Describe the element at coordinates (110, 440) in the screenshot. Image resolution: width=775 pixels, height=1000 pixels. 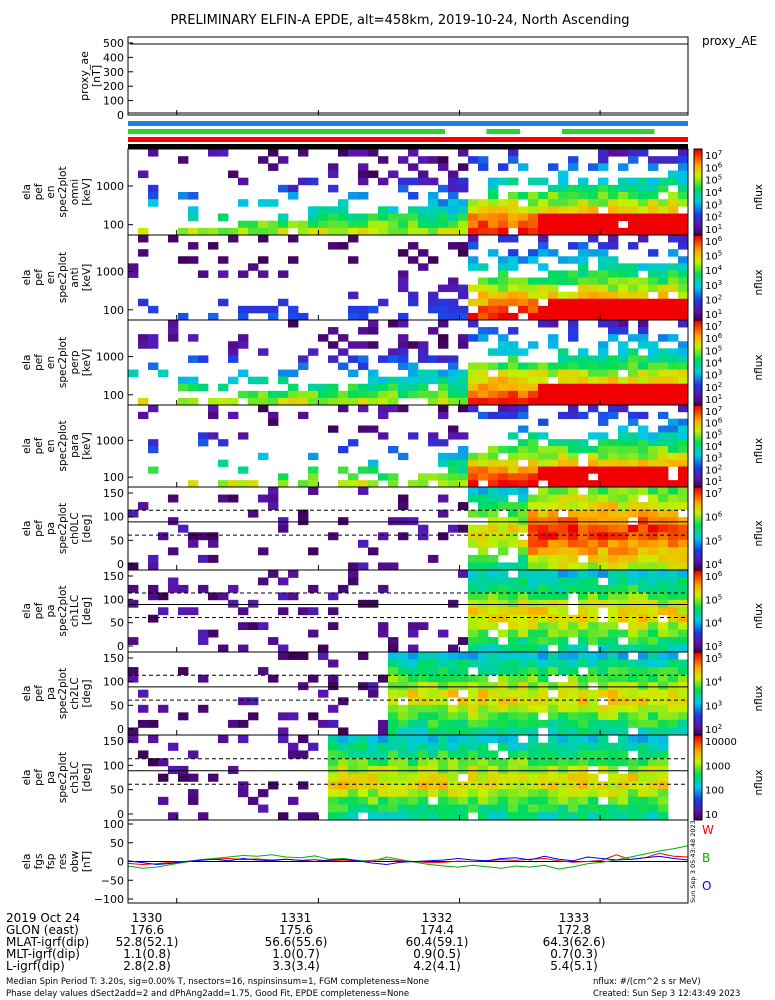
I see `spectrogram-ytick-label: 1000` at that location.